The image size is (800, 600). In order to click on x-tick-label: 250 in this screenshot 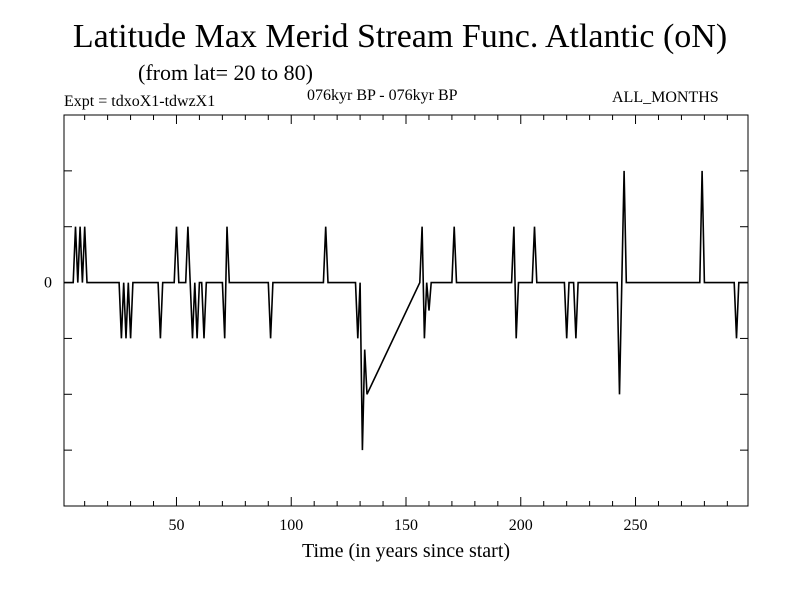, I will do `click(636, 525)`.